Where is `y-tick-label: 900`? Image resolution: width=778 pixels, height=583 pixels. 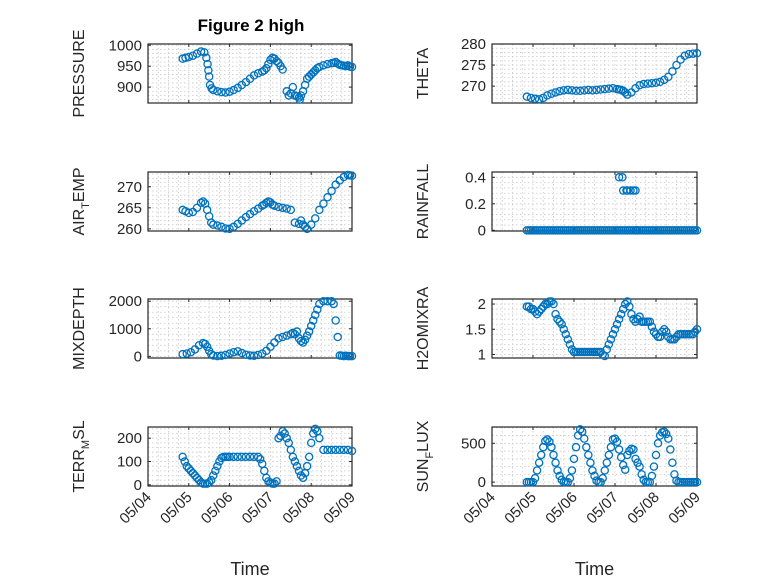
y-tick-label: 900 is located at coordinates (129, 87).